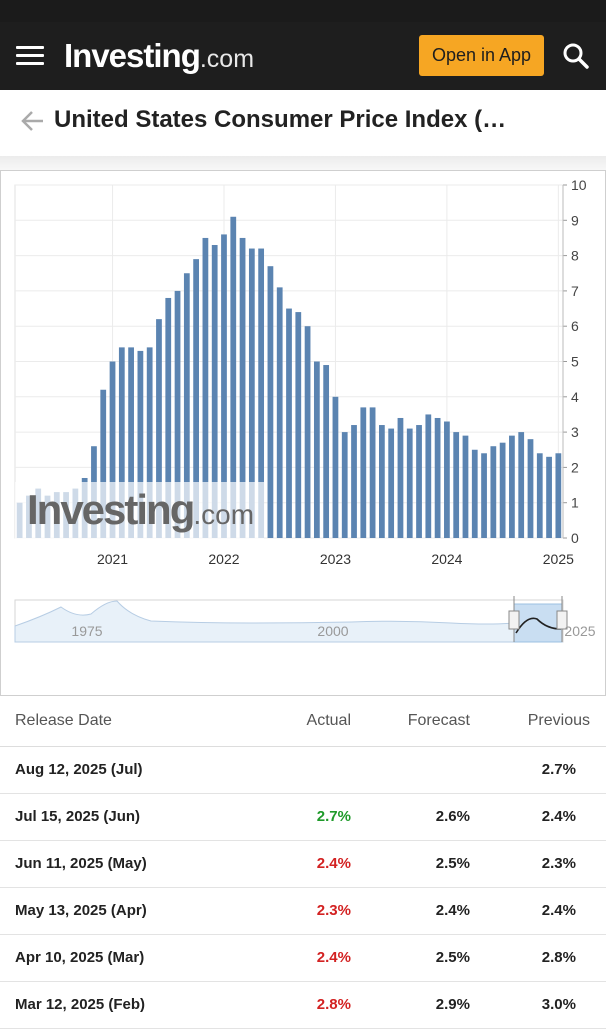 The width and height of the screenshot is (606, 1029). I want to click on header-release-date: Release Date, so click(63, 720).